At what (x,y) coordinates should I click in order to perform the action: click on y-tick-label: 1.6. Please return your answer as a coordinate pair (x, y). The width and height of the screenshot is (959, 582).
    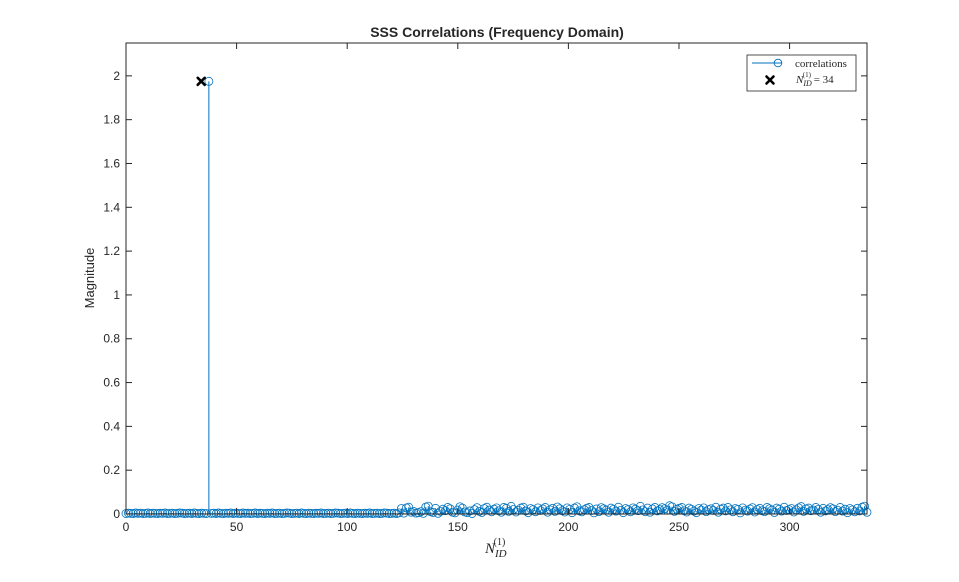
    Looking at the image, I should click on (111, 163).